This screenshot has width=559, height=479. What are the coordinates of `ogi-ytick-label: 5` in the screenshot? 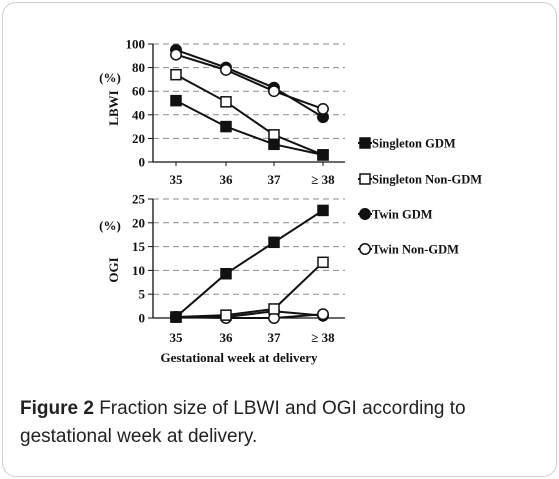 It's located at (142, 294).